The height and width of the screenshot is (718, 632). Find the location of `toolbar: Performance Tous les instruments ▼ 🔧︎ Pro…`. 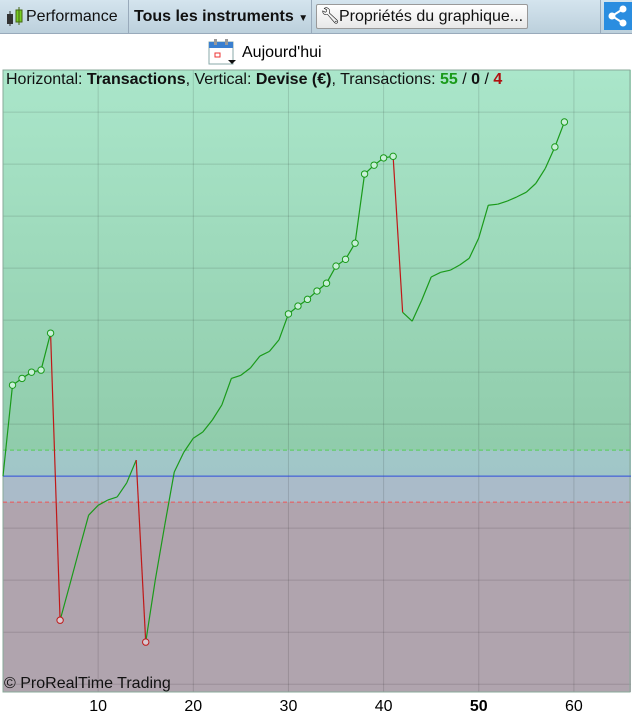

toolbar: Performance Tous les instruments ▼ 🔧︎ Pro… is located at coordinates (316, 17).